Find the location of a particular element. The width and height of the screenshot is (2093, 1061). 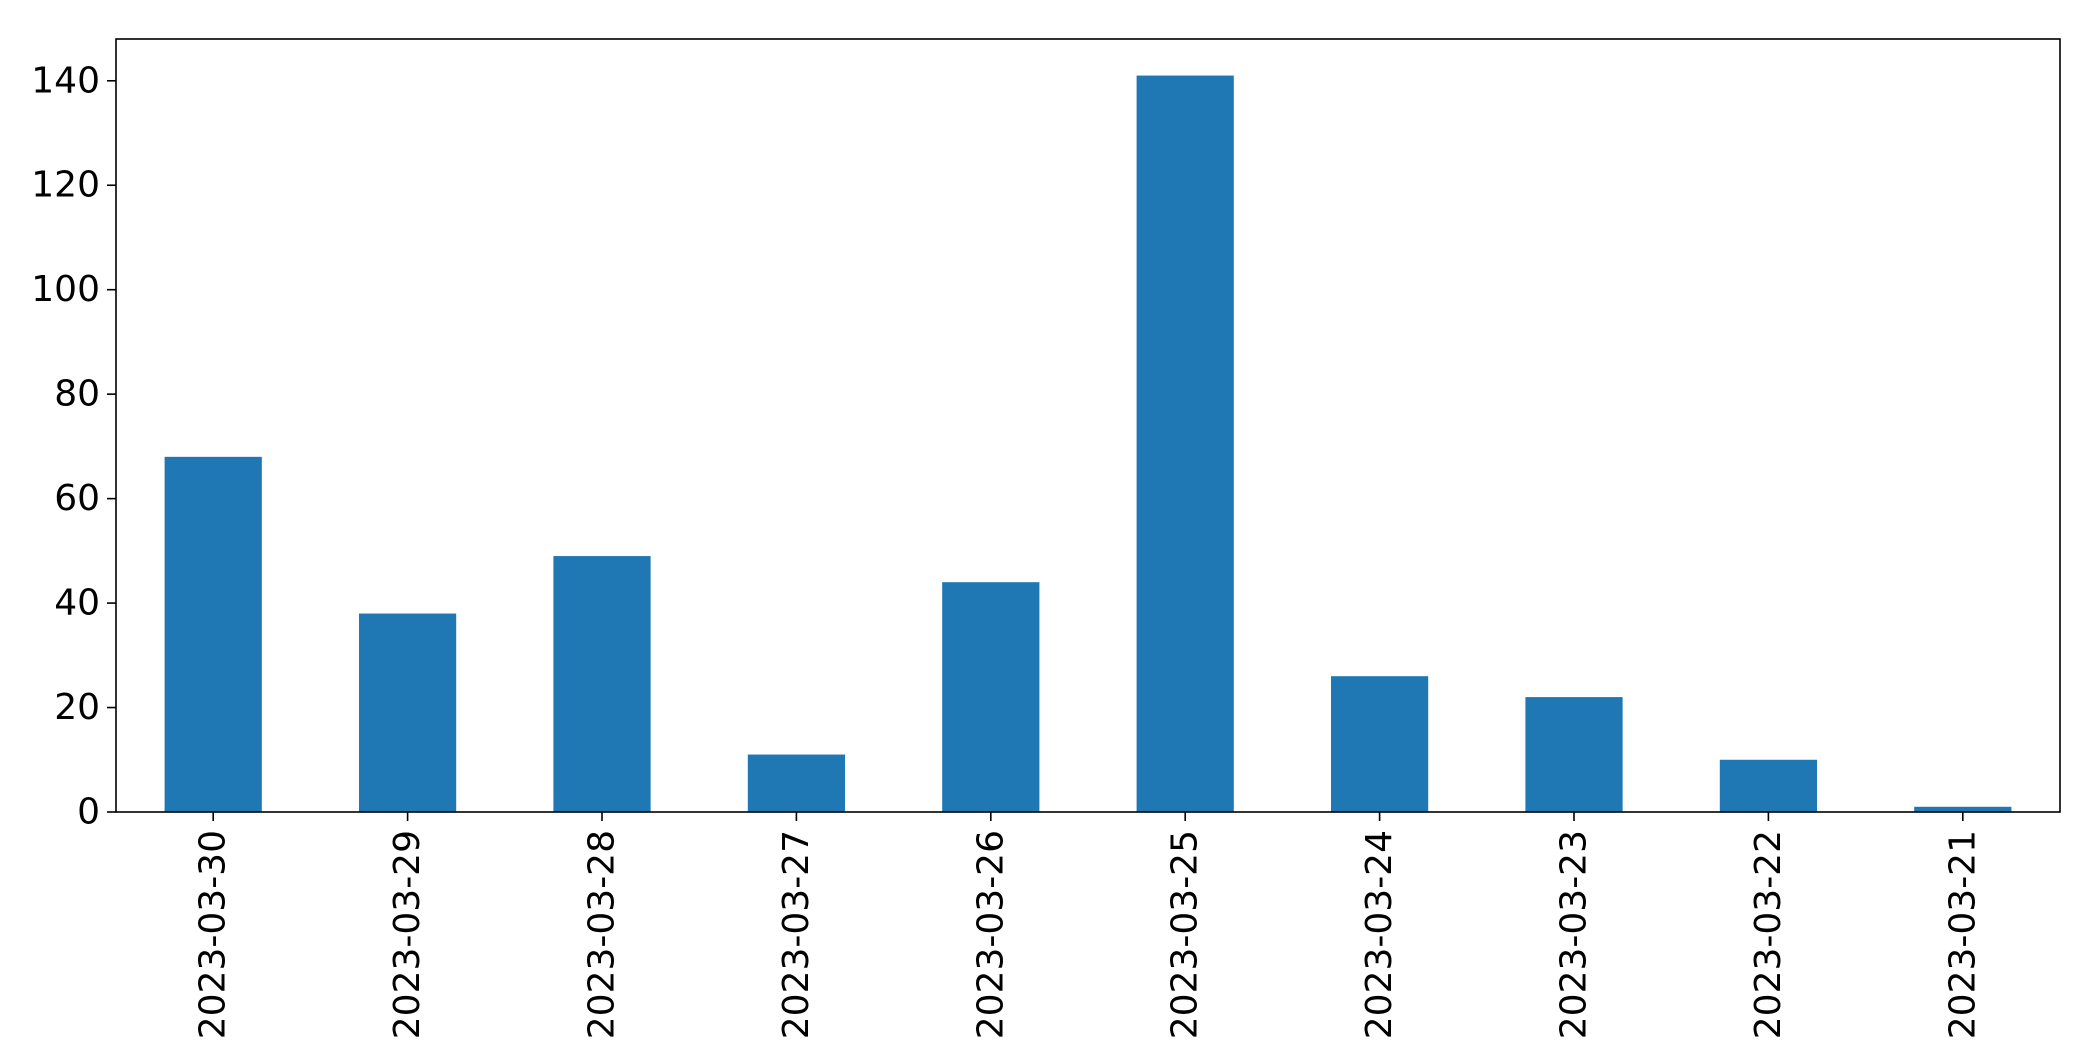

x-tick-label: 2023-03-29 is located at coordinates (407, 934).